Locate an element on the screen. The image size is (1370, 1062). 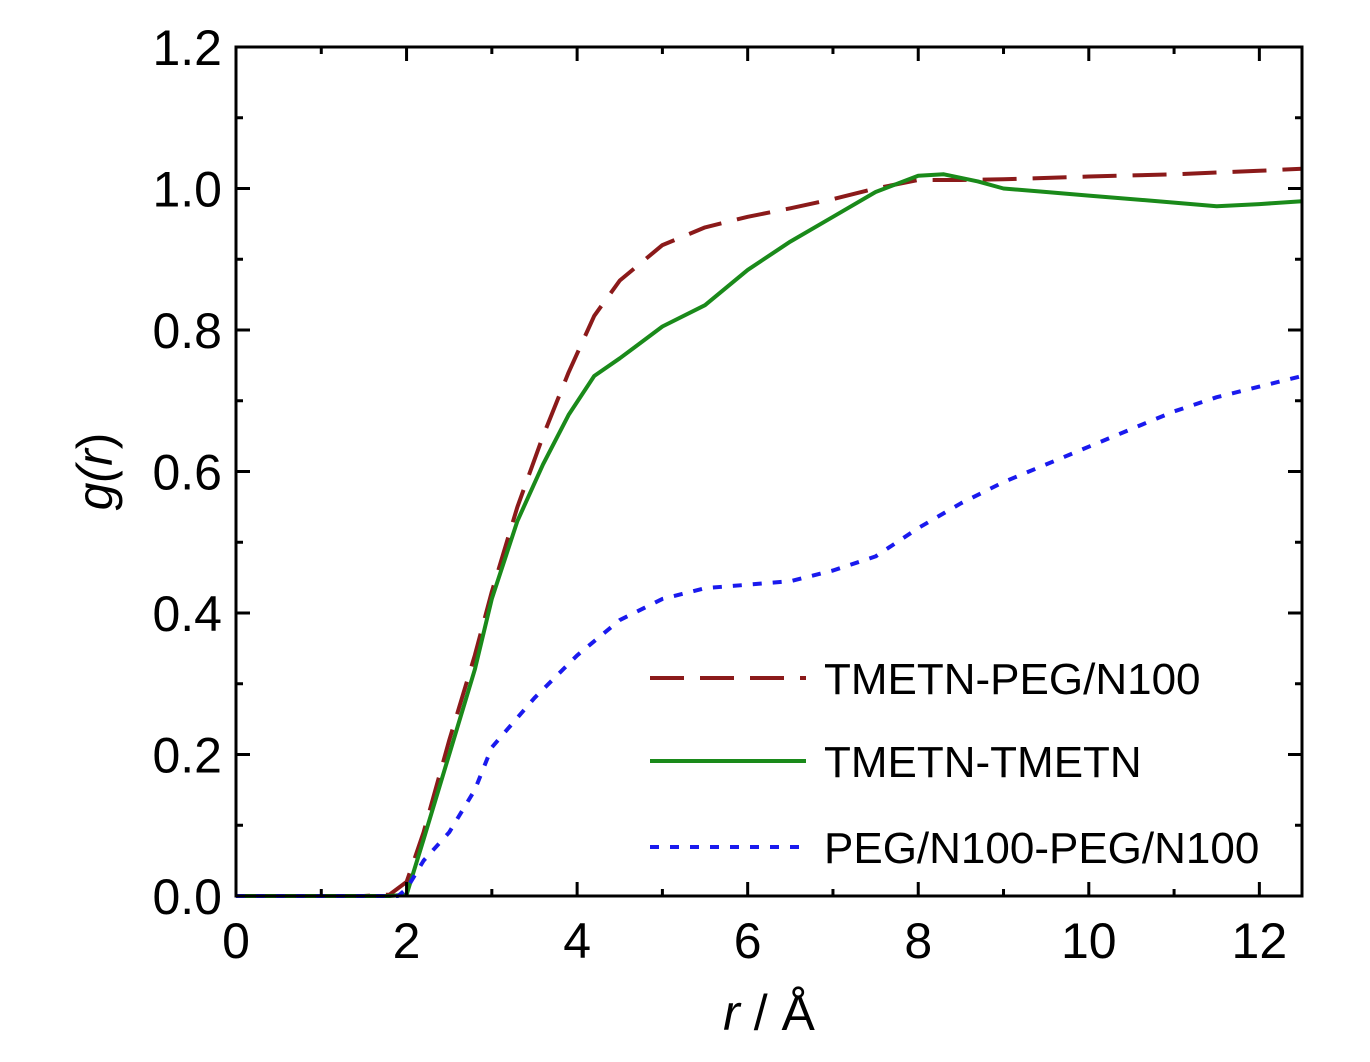
x-tick-label: 4 is located at coordinates (577, 941).